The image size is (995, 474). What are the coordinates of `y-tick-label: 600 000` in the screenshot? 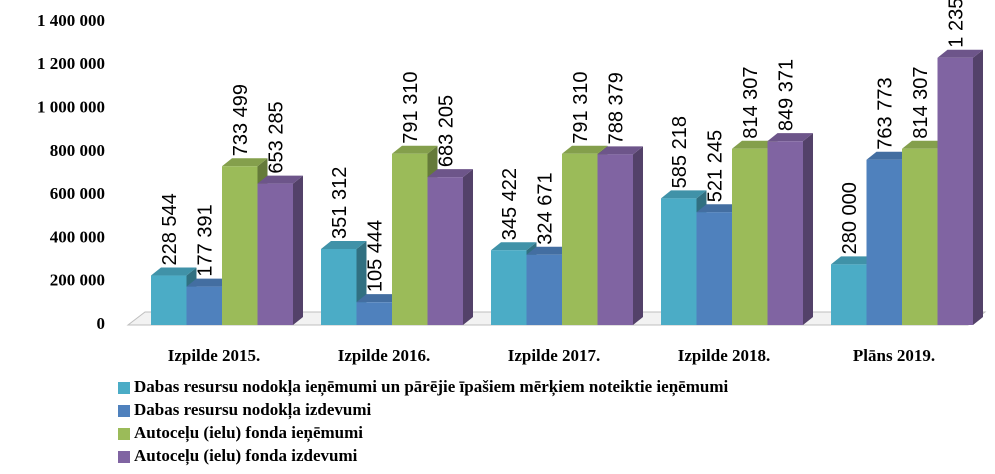 It's located at (77, 193).